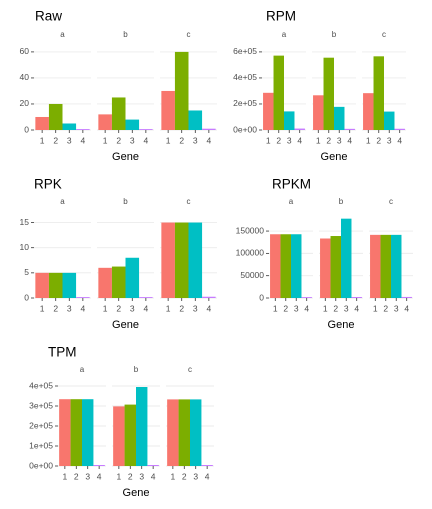  What do you see at coordinates (41, 405) in the screenshot?
I see `y-tick-label: 3e+05` at bounding box center [41, 405].